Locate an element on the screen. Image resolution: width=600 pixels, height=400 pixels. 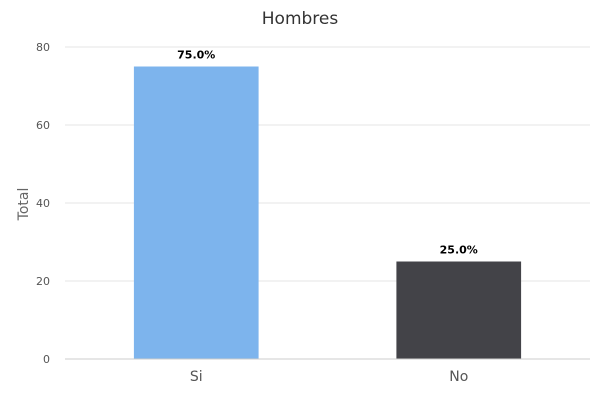
y-axis-ticks: 0 20 40 60 80 is located at coordinates (43, 203).